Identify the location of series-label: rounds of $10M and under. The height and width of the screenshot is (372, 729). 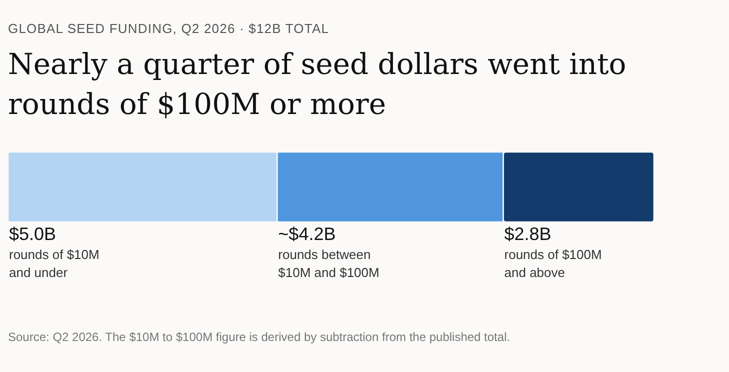
(54, 263).